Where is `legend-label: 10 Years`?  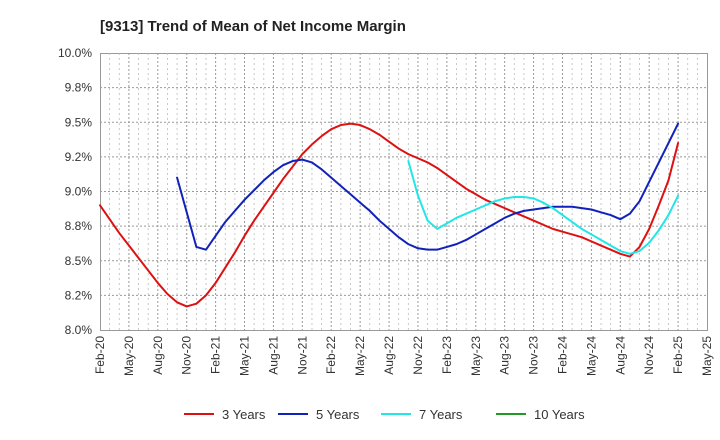 legend-label: 10 Years is located at coordinates (559, 414).